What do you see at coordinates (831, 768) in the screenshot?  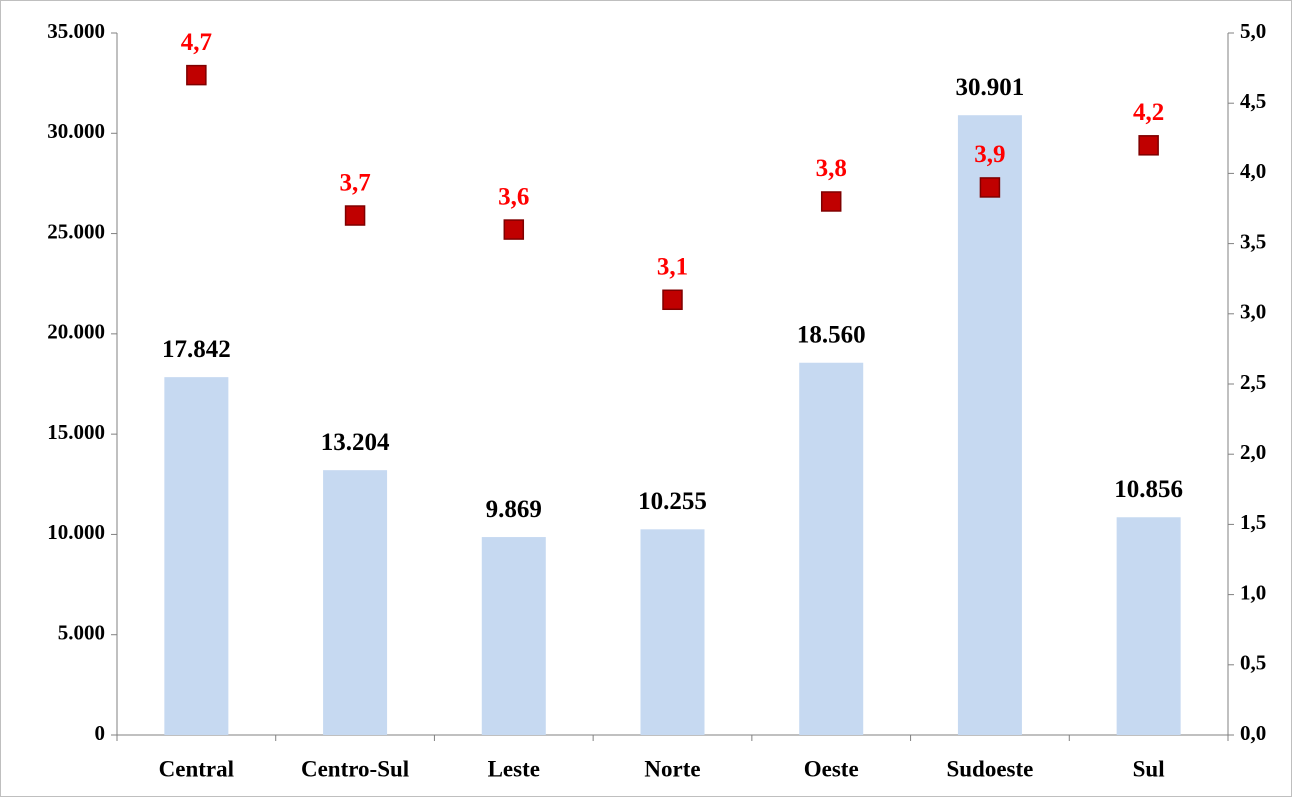 I see `x-tick-label: Oeste` at bounding box center [831, 768].